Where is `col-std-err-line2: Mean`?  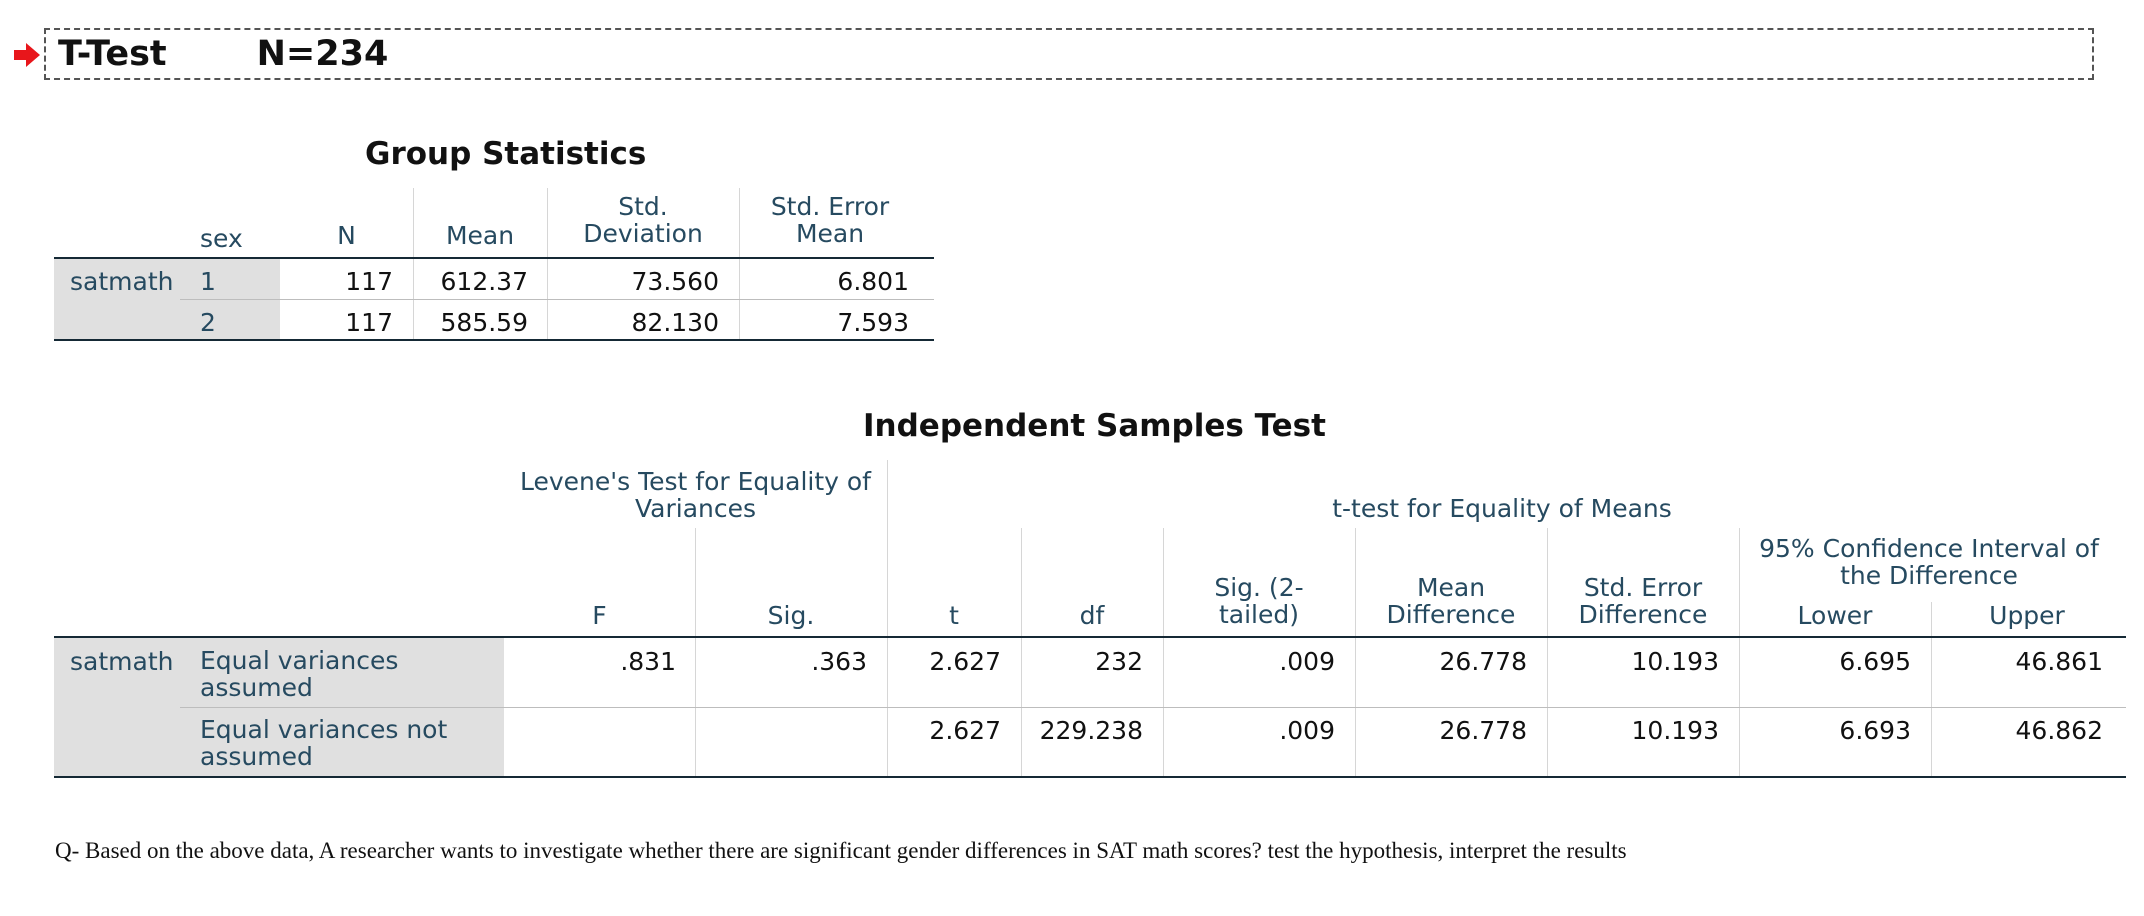
col-std-err-line2: Mean is located at coordinates (830, 233).